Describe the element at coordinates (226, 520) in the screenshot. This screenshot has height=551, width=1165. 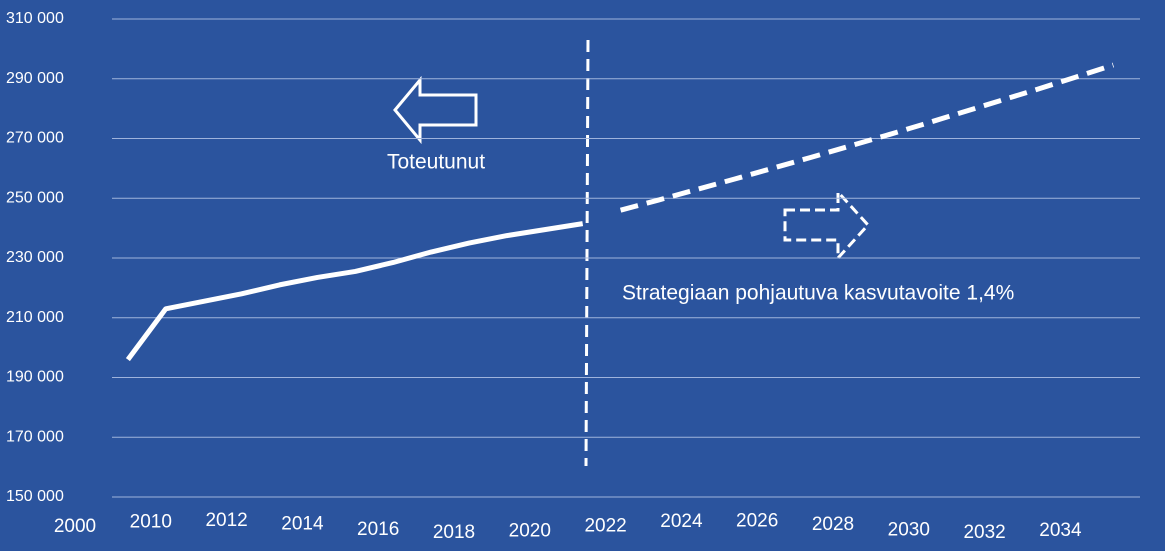
I see `x-tick-label: 2012` at that location.